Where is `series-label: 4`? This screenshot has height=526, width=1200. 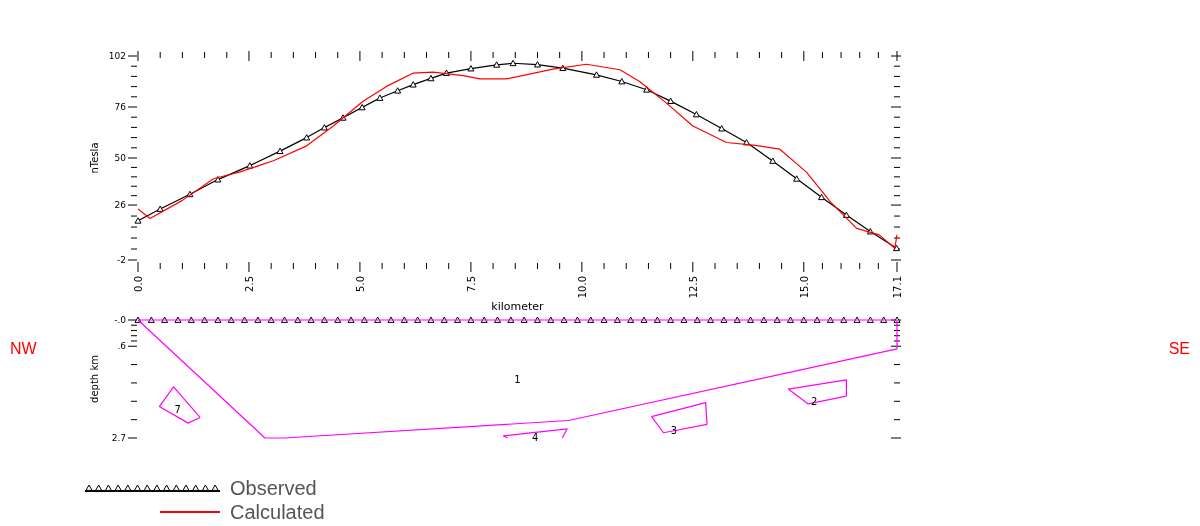
series-label: 4 is located at coordinates (535, 438).